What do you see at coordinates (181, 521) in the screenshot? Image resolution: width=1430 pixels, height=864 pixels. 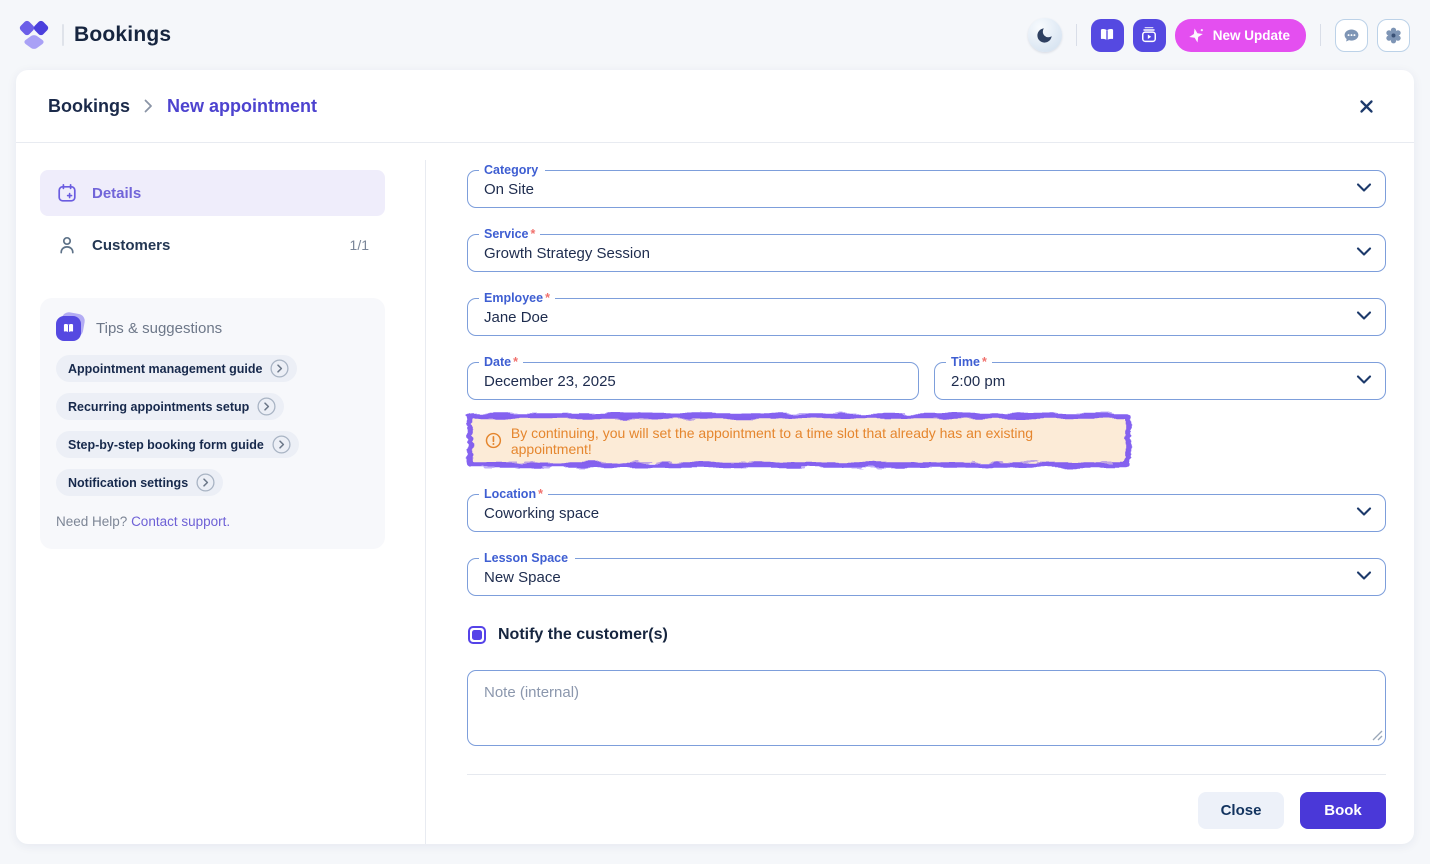 I see `contact-support-link: Contact support.` at bounding box center [181, 521].